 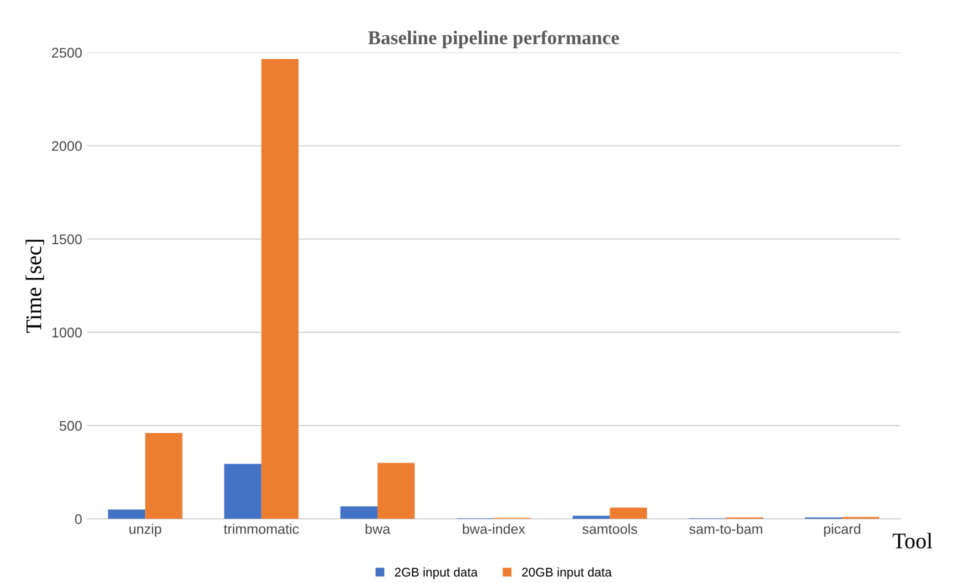 I want to click on legend-label: 2GB input data, so click(x=436, y=573).